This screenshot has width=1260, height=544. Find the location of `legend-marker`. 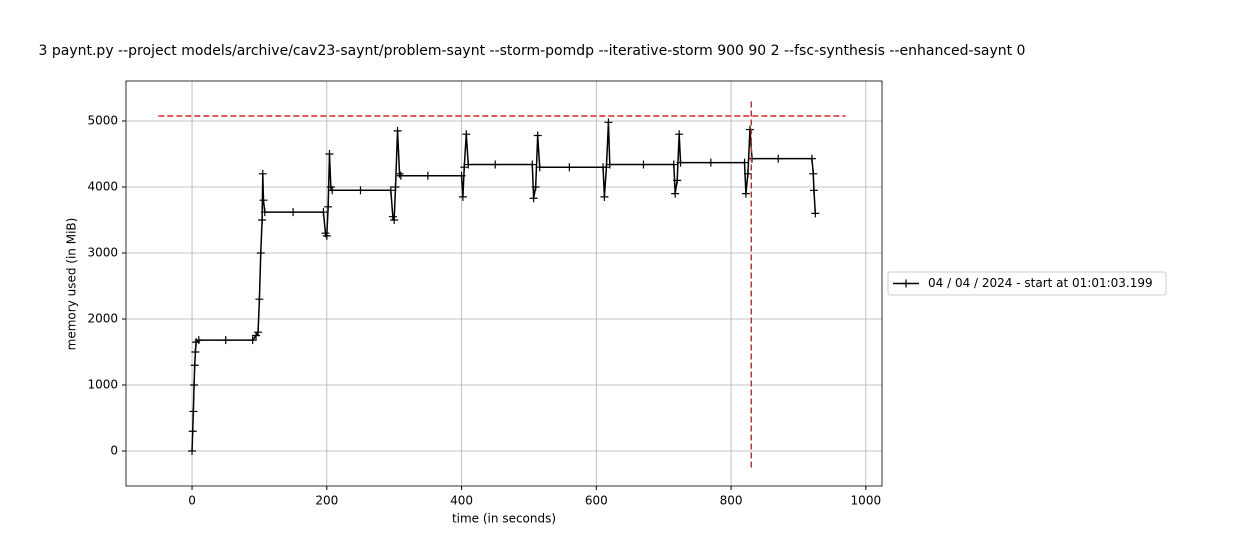

legend-marker is located at coordinates (906, 283).